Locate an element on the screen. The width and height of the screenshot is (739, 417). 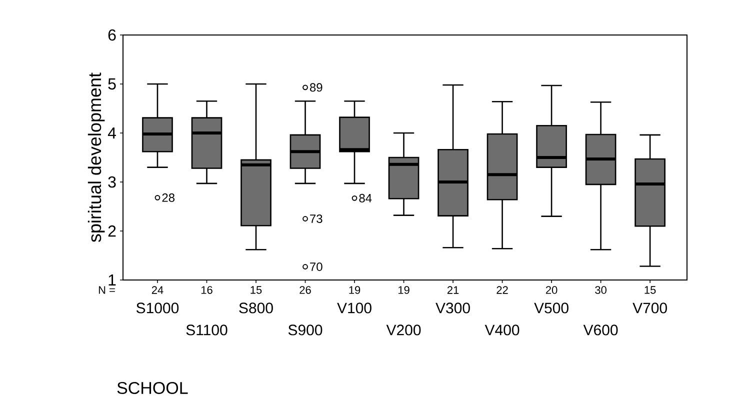
x-tick-label: V500 is located at coordinates (551, 308).